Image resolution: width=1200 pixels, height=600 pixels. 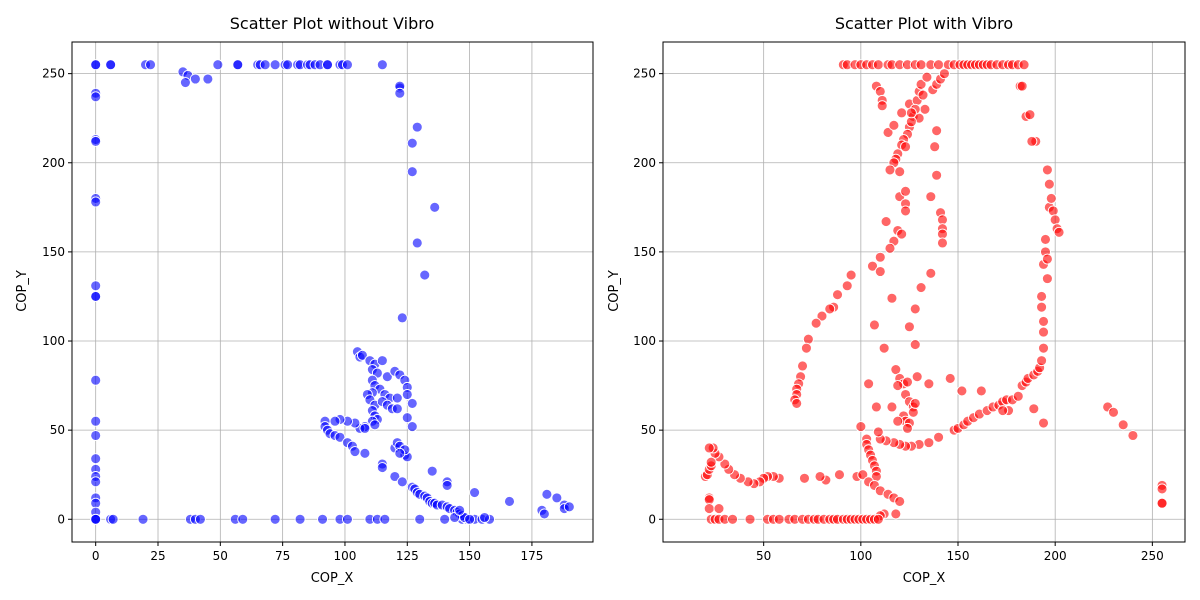 I want to click on y-tick-label: 250, so click(x=53, y=74).